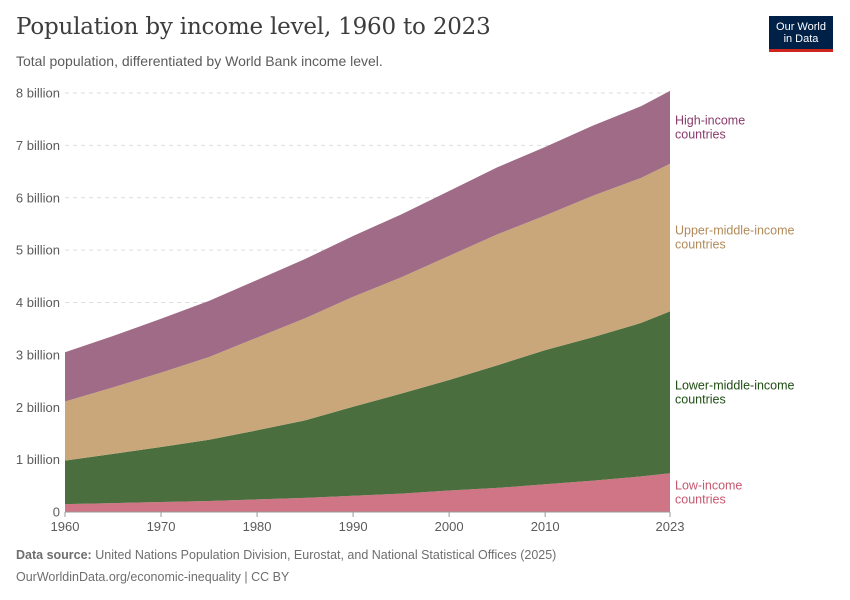 The image size is (850, 600). I want to click on x-tick-label: 2000, so click(449, 526).